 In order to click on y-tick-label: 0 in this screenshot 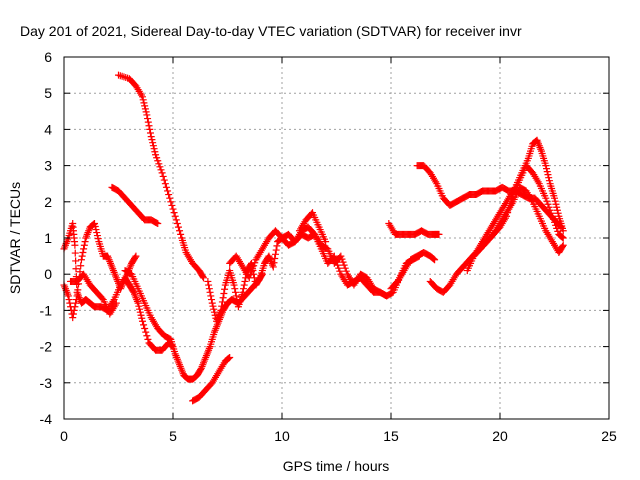, I will do `click(48, 274)`.